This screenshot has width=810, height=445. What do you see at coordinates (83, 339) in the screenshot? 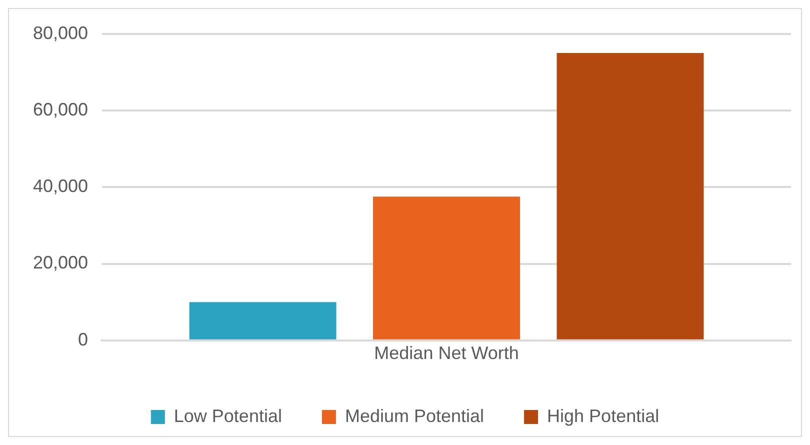
I see `y-tick-label: 0` at bounding box center [83, 339].